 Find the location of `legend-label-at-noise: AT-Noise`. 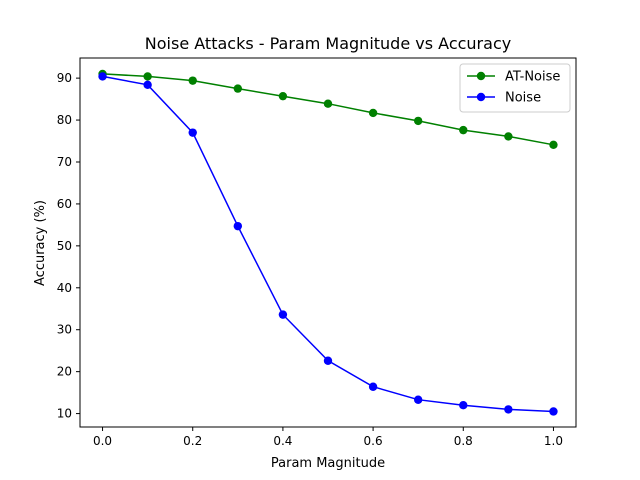

legend-label-at-noise: AT-Noise is located at coordinates (532, 77).